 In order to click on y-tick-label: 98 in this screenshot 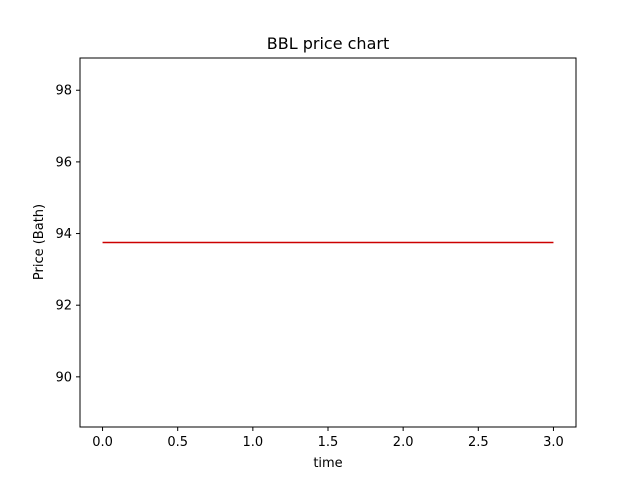, I will do `click(63, 91)`.